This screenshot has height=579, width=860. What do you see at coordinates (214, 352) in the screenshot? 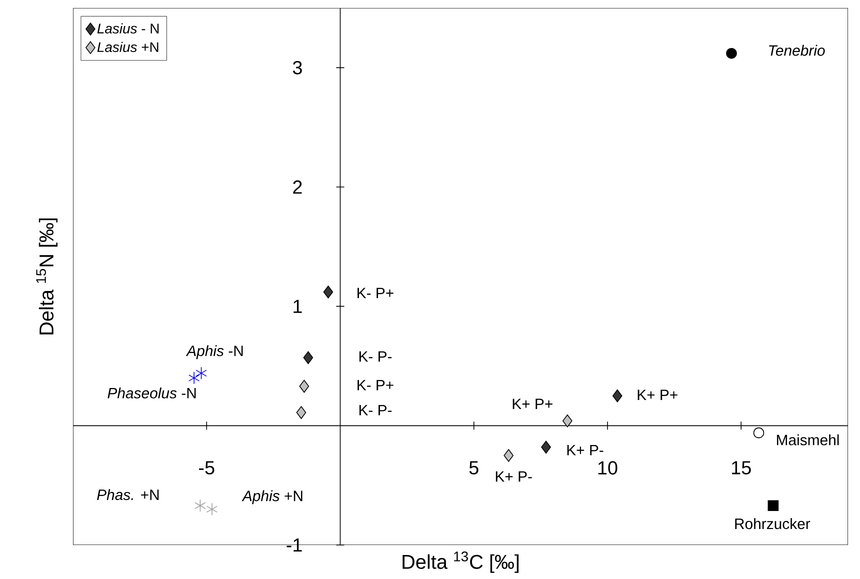
I see `annotation: Aphis -N` at bounding box center [214, 352].